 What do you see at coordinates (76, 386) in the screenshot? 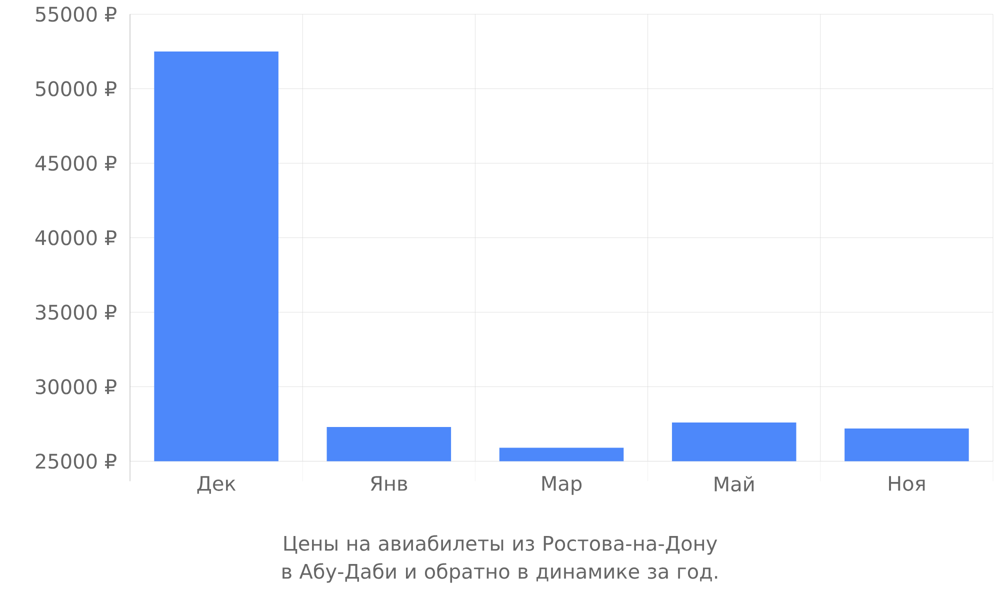
I see `y-tick-label: 30000 ₽` at bounding box center [76, 386].